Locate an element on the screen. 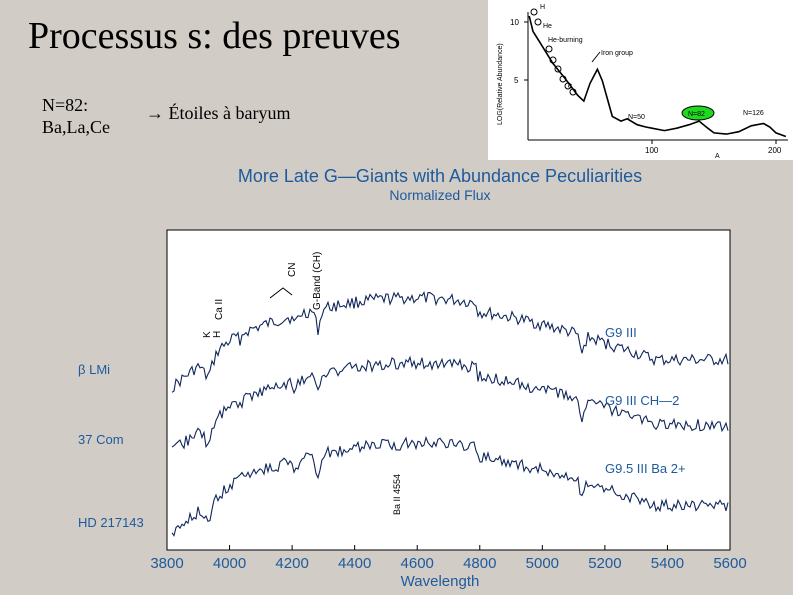  cn-bracket is located at coordinates (281, 293).